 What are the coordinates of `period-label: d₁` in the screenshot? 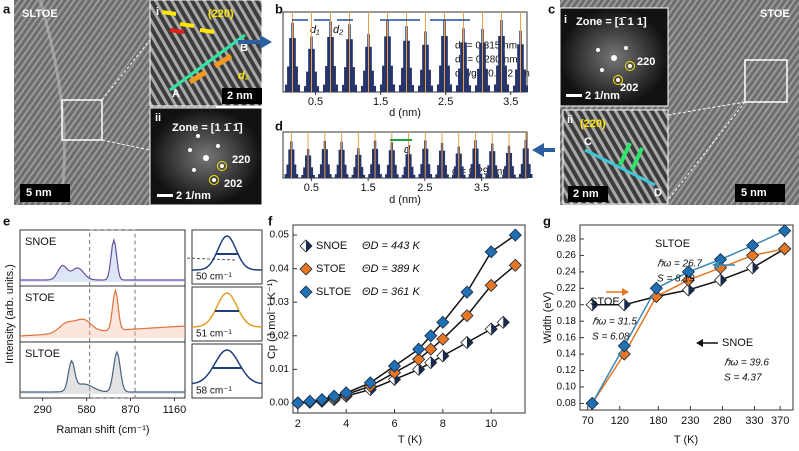 It's located at (315, 30).